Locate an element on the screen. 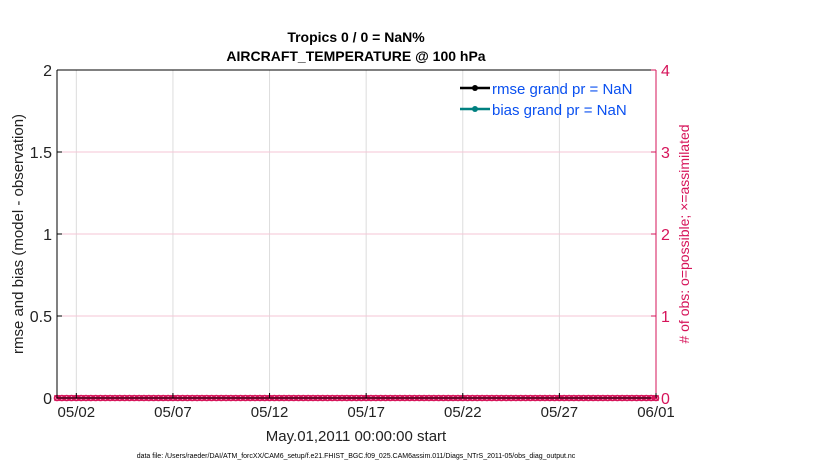  x-tick-label: 05/12 is located at coordinates (270, 412).